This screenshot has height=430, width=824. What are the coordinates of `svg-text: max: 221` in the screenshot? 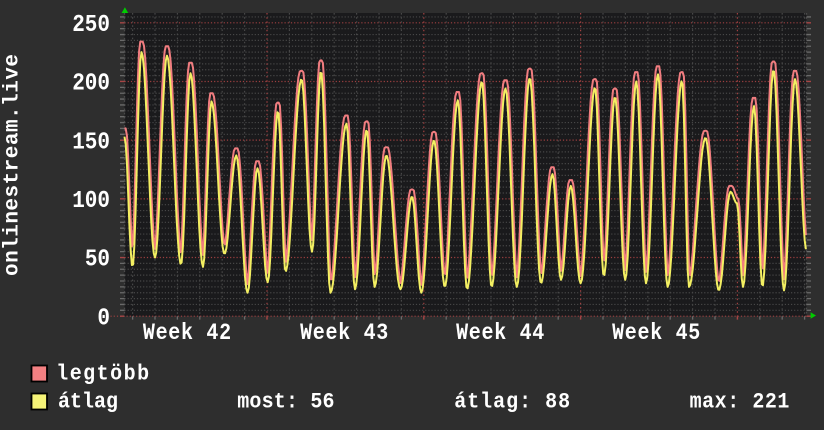 It's located at (740, 401).